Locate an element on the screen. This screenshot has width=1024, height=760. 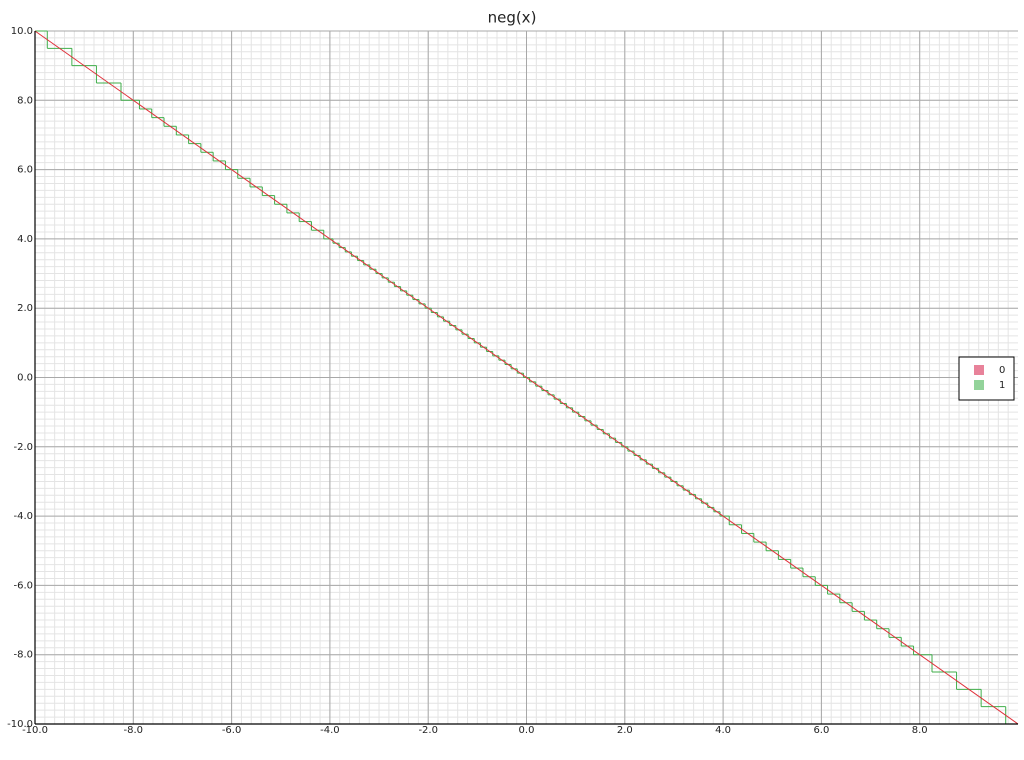
y-tick-label: 0.0 is located at coordinates (25, 378).